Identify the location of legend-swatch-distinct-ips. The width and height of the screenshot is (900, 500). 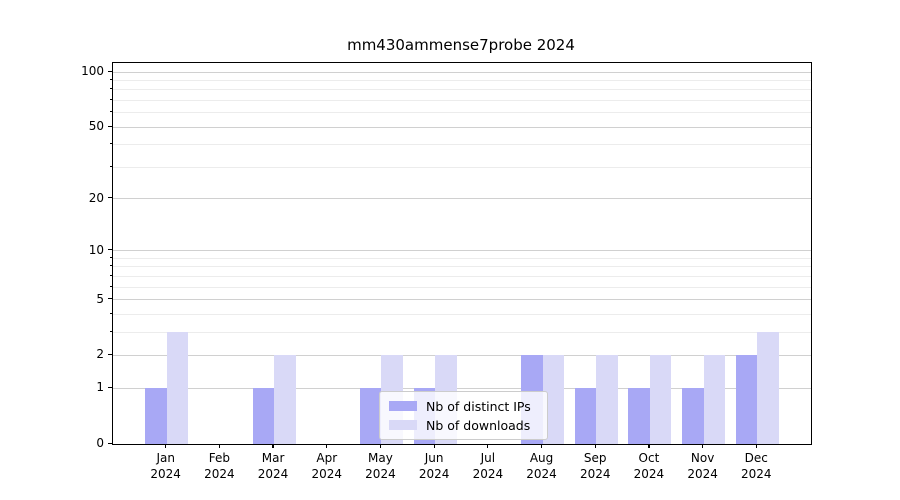
(403, 406).